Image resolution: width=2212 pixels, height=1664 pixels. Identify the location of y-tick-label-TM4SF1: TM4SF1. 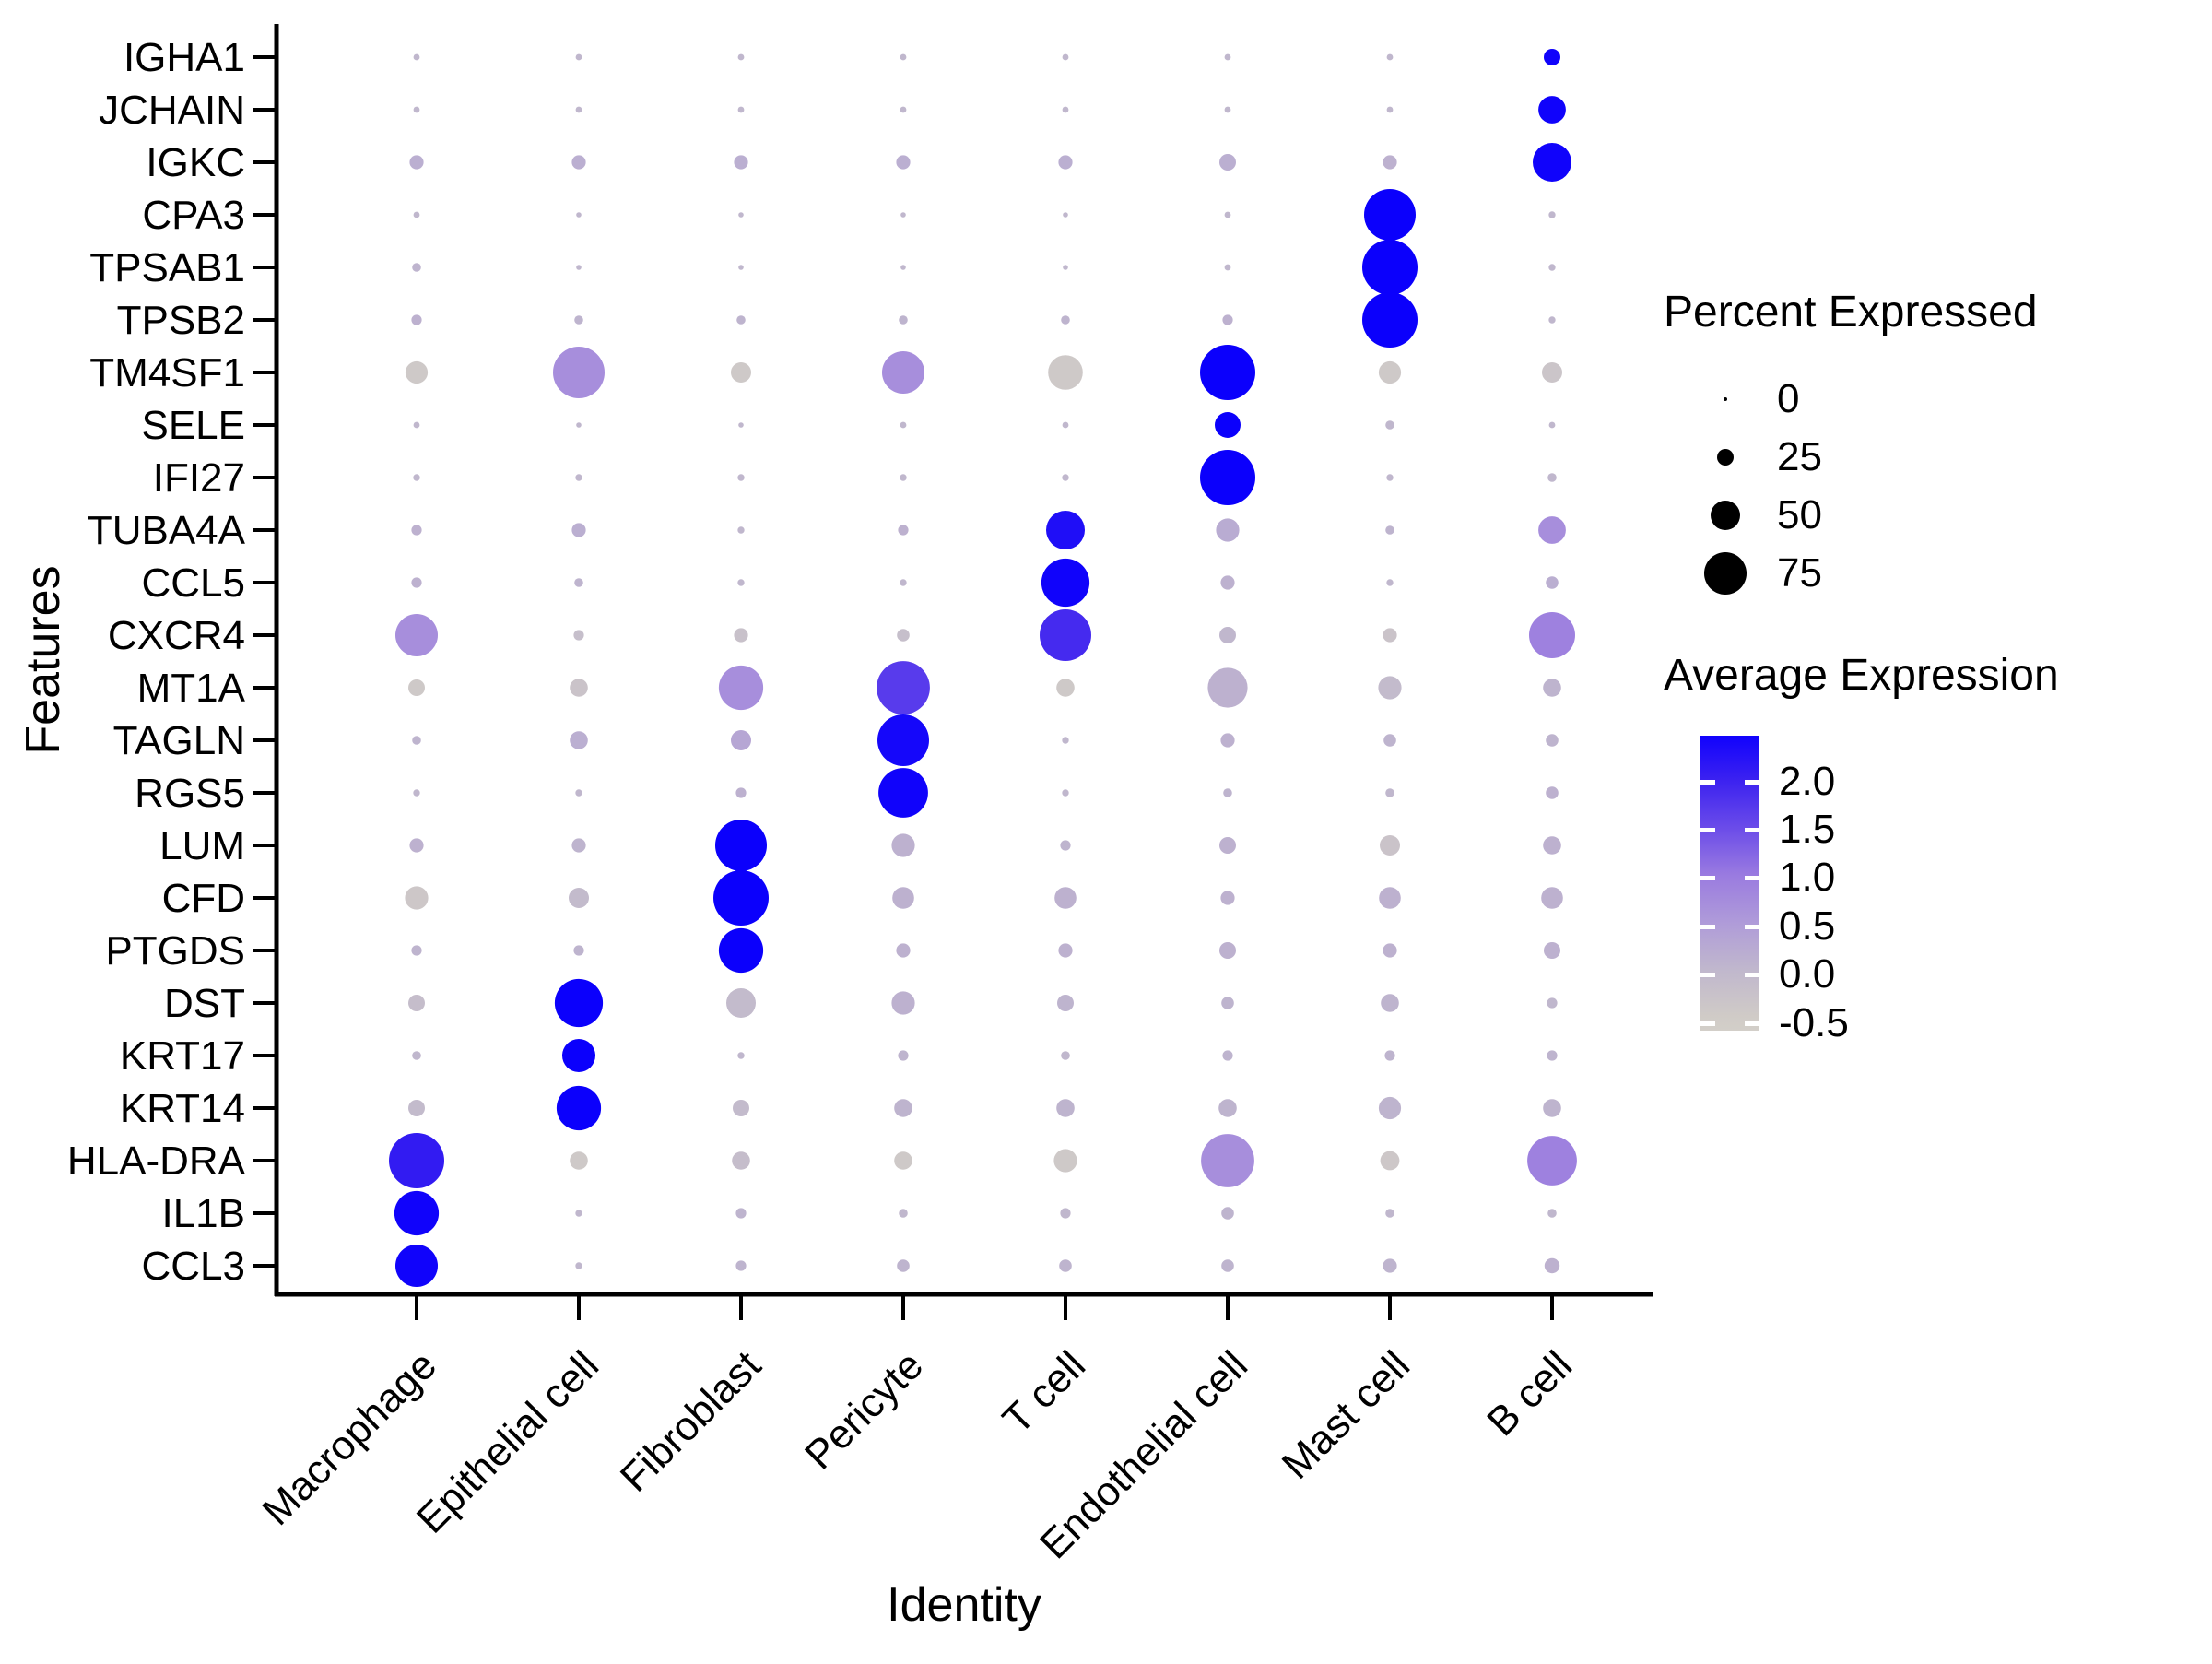
(167, 372).